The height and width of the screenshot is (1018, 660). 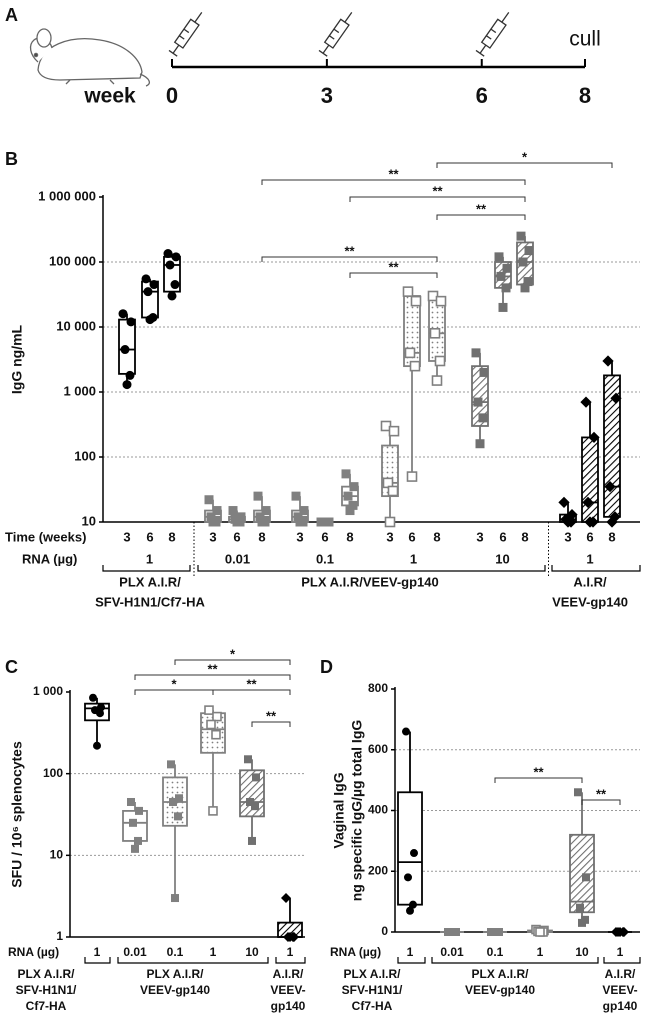 I want to click on y-tick-label: 10 000, so click(x=76, y=325).